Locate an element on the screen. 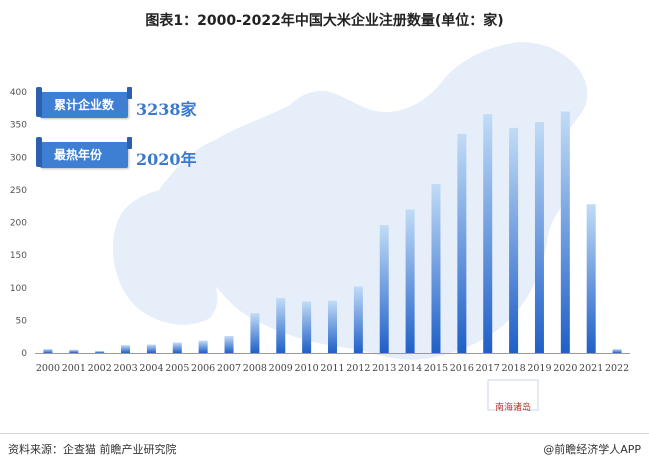 The width and height of the screenshot is (649, 465). bar-2003 is located at coordinates (126, 349).